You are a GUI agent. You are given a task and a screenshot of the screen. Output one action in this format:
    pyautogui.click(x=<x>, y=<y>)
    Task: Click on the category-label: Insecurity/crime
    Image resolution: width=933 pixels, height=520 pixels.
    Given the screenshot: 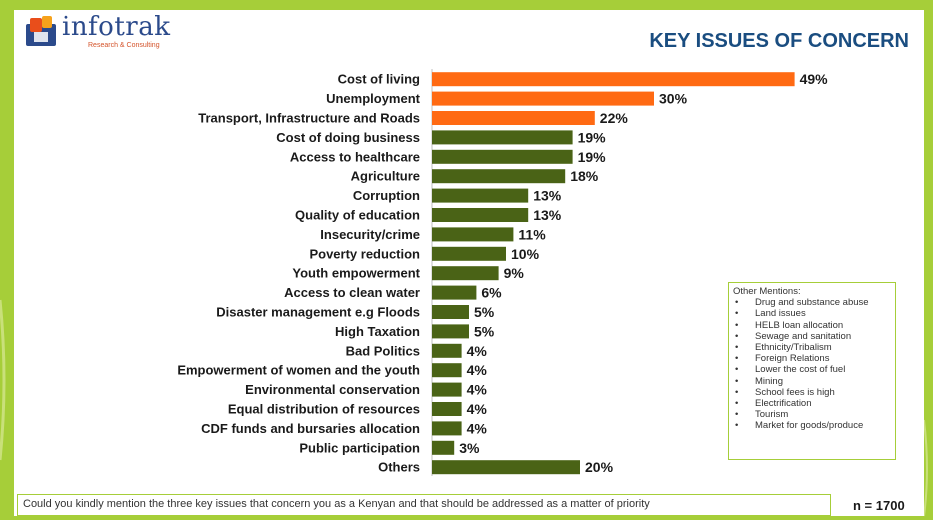 What is the action you would take?
    pyautogui.click(x=370, y=234)
    